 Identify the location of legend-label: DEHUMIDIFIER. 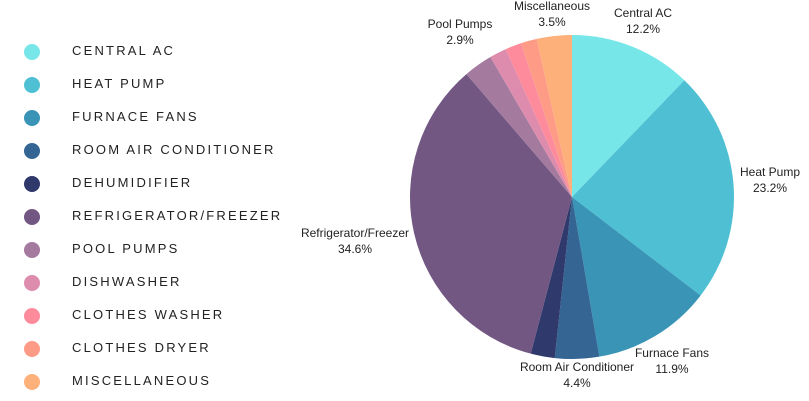
(132, 182).